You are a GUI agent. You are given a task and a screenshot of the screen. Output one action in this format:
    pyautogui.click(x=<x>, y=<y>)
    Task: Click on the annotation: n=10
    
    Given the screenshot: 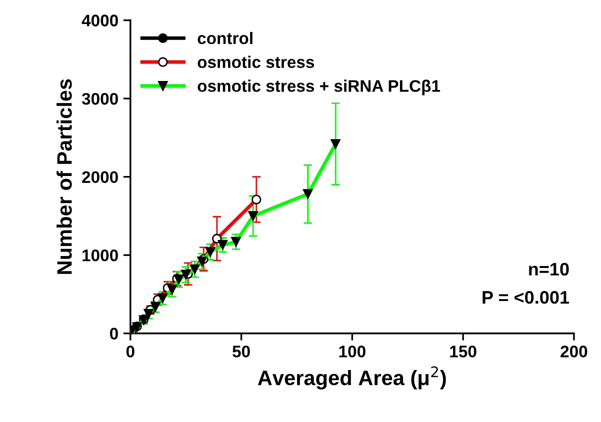 What is the action you would take?
    pyautogui.click(x=549, y=269)
    